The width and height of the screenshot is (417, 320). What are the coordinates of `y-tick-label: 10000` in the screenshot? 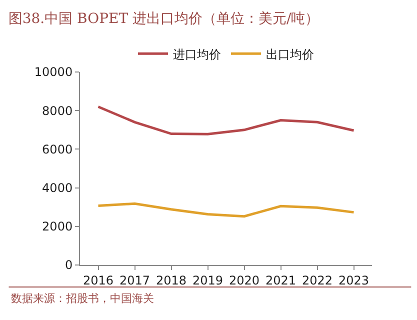 It's located at (53, 72).